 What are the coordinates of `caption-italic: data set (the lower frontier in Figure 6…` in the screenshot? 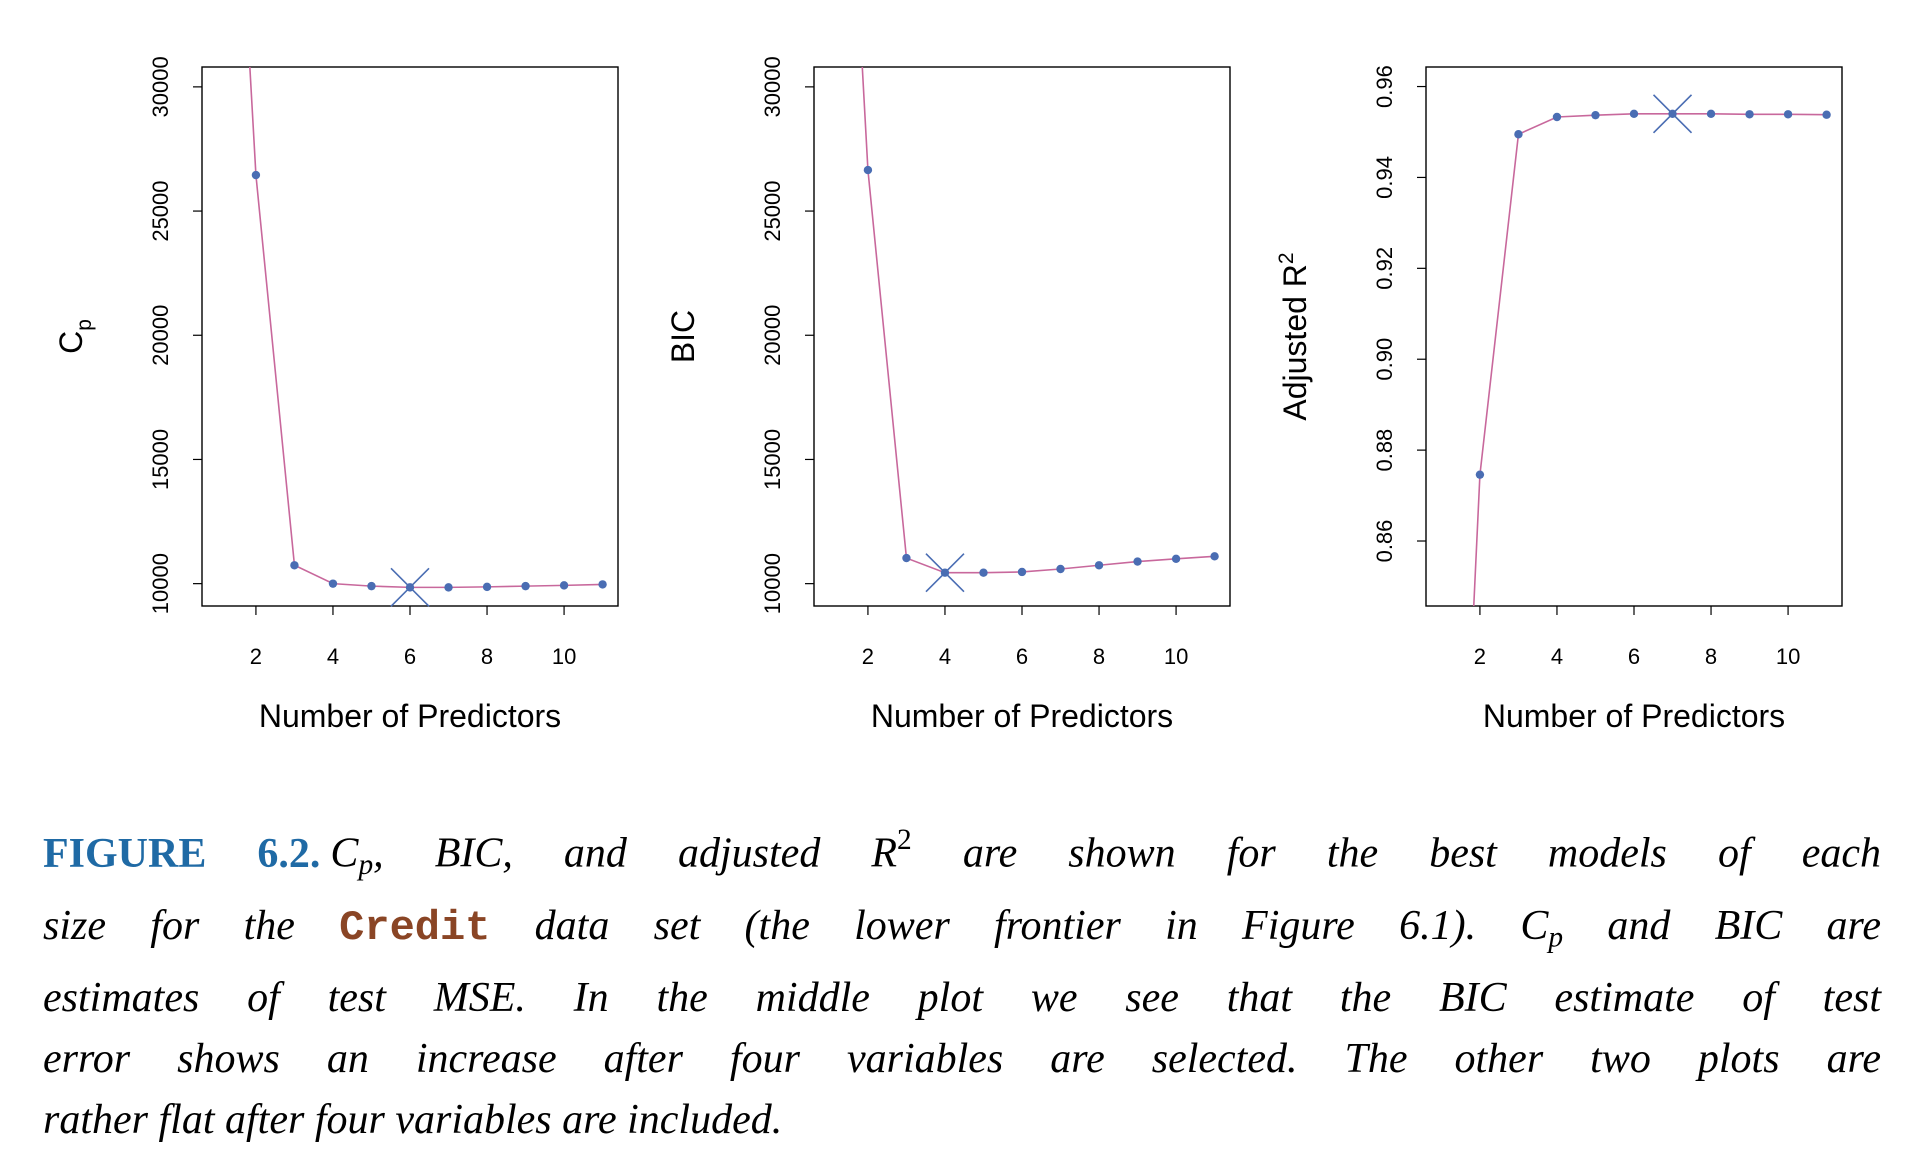 It's located at (1019, 925).